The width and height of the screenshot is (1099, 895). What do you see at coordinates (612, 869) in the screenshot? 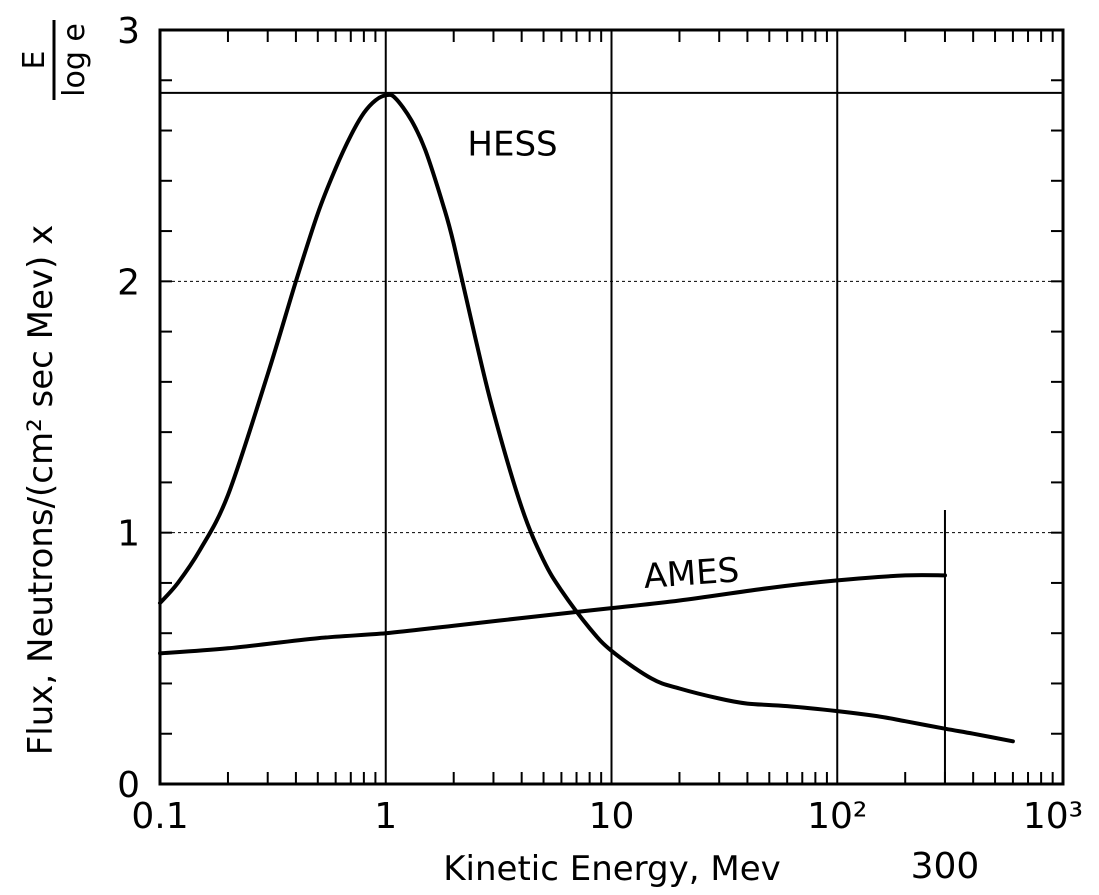
I see `x-axis-label: Kinetic Energy, Mev` at bounding box center [612, 869].